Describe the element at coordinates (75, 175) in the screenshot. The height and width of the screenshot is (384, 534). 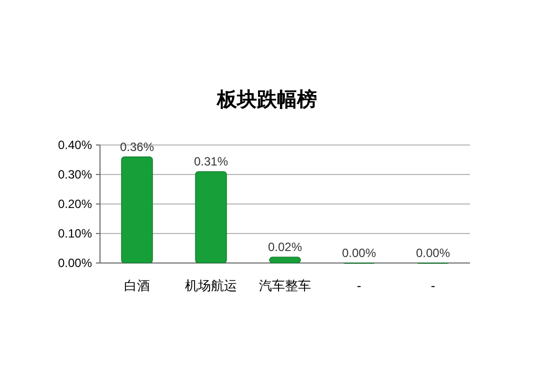
I see `y-tick-label: 0.30%` at that location.